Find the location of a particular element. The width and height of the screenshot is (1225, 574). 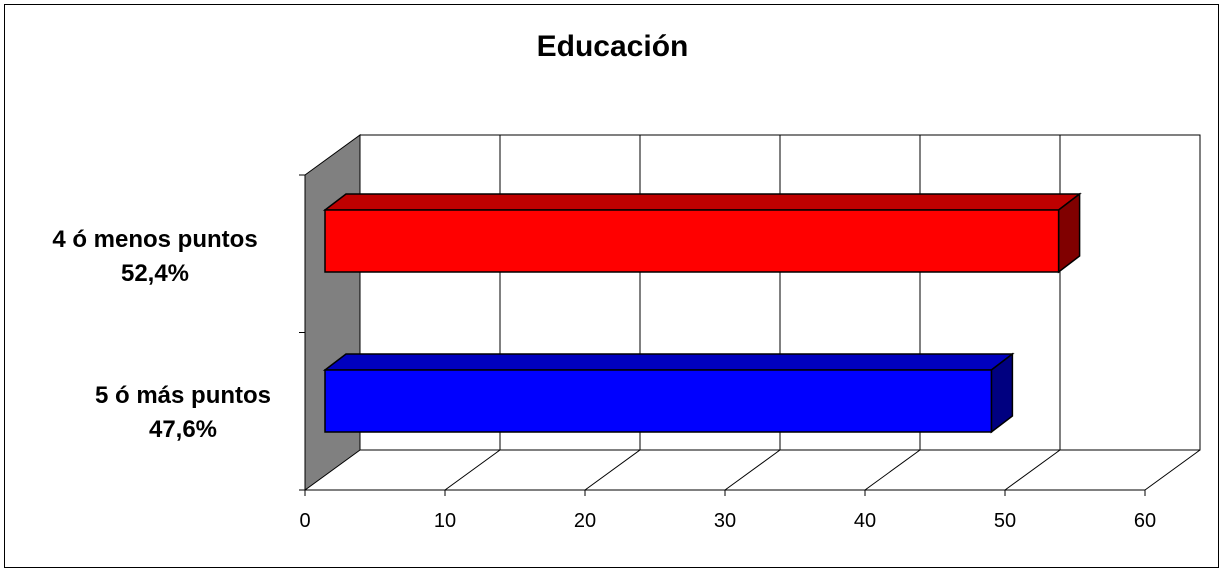

chart-title: Educación is located at coordinates (612, 46).